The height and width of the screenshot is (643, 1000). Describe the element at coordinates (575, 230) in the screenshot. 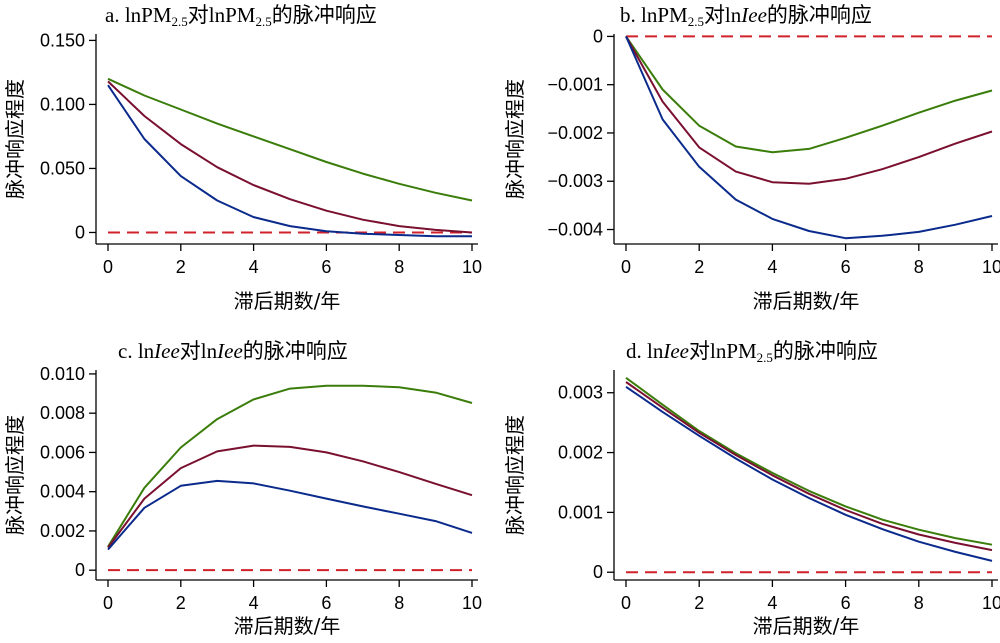

I see `y-tick-label: −0.004` at that location.